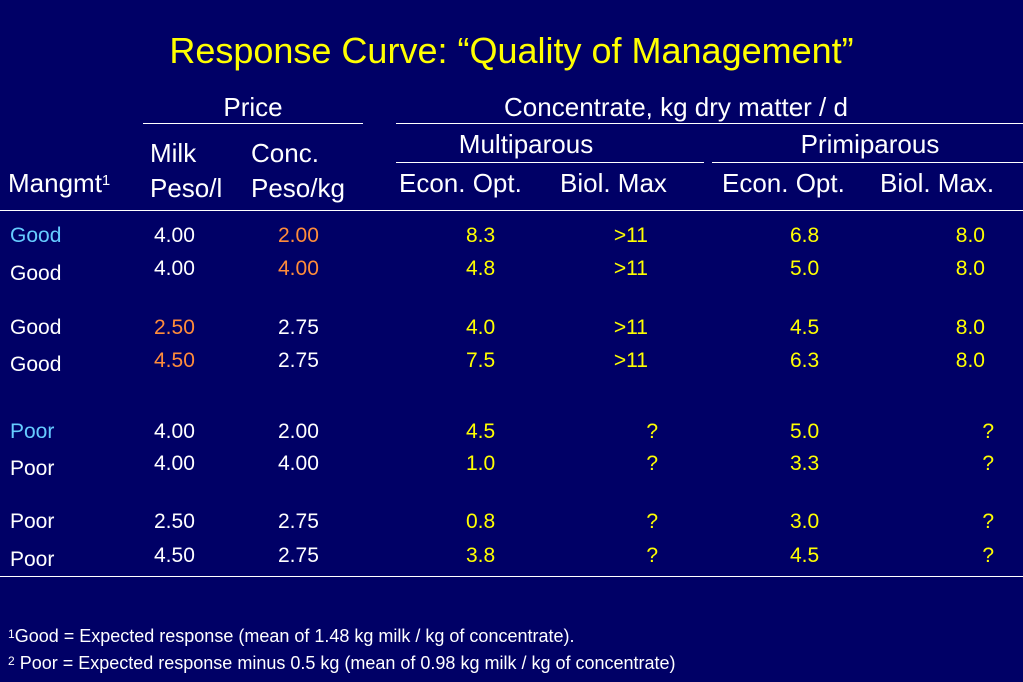 The image size is (1023, 682). What do you see at coordinates (481, 521) in the screenshot?
I see `multiparous-econ-cell: 0.8` at bounding box center [481, 521].